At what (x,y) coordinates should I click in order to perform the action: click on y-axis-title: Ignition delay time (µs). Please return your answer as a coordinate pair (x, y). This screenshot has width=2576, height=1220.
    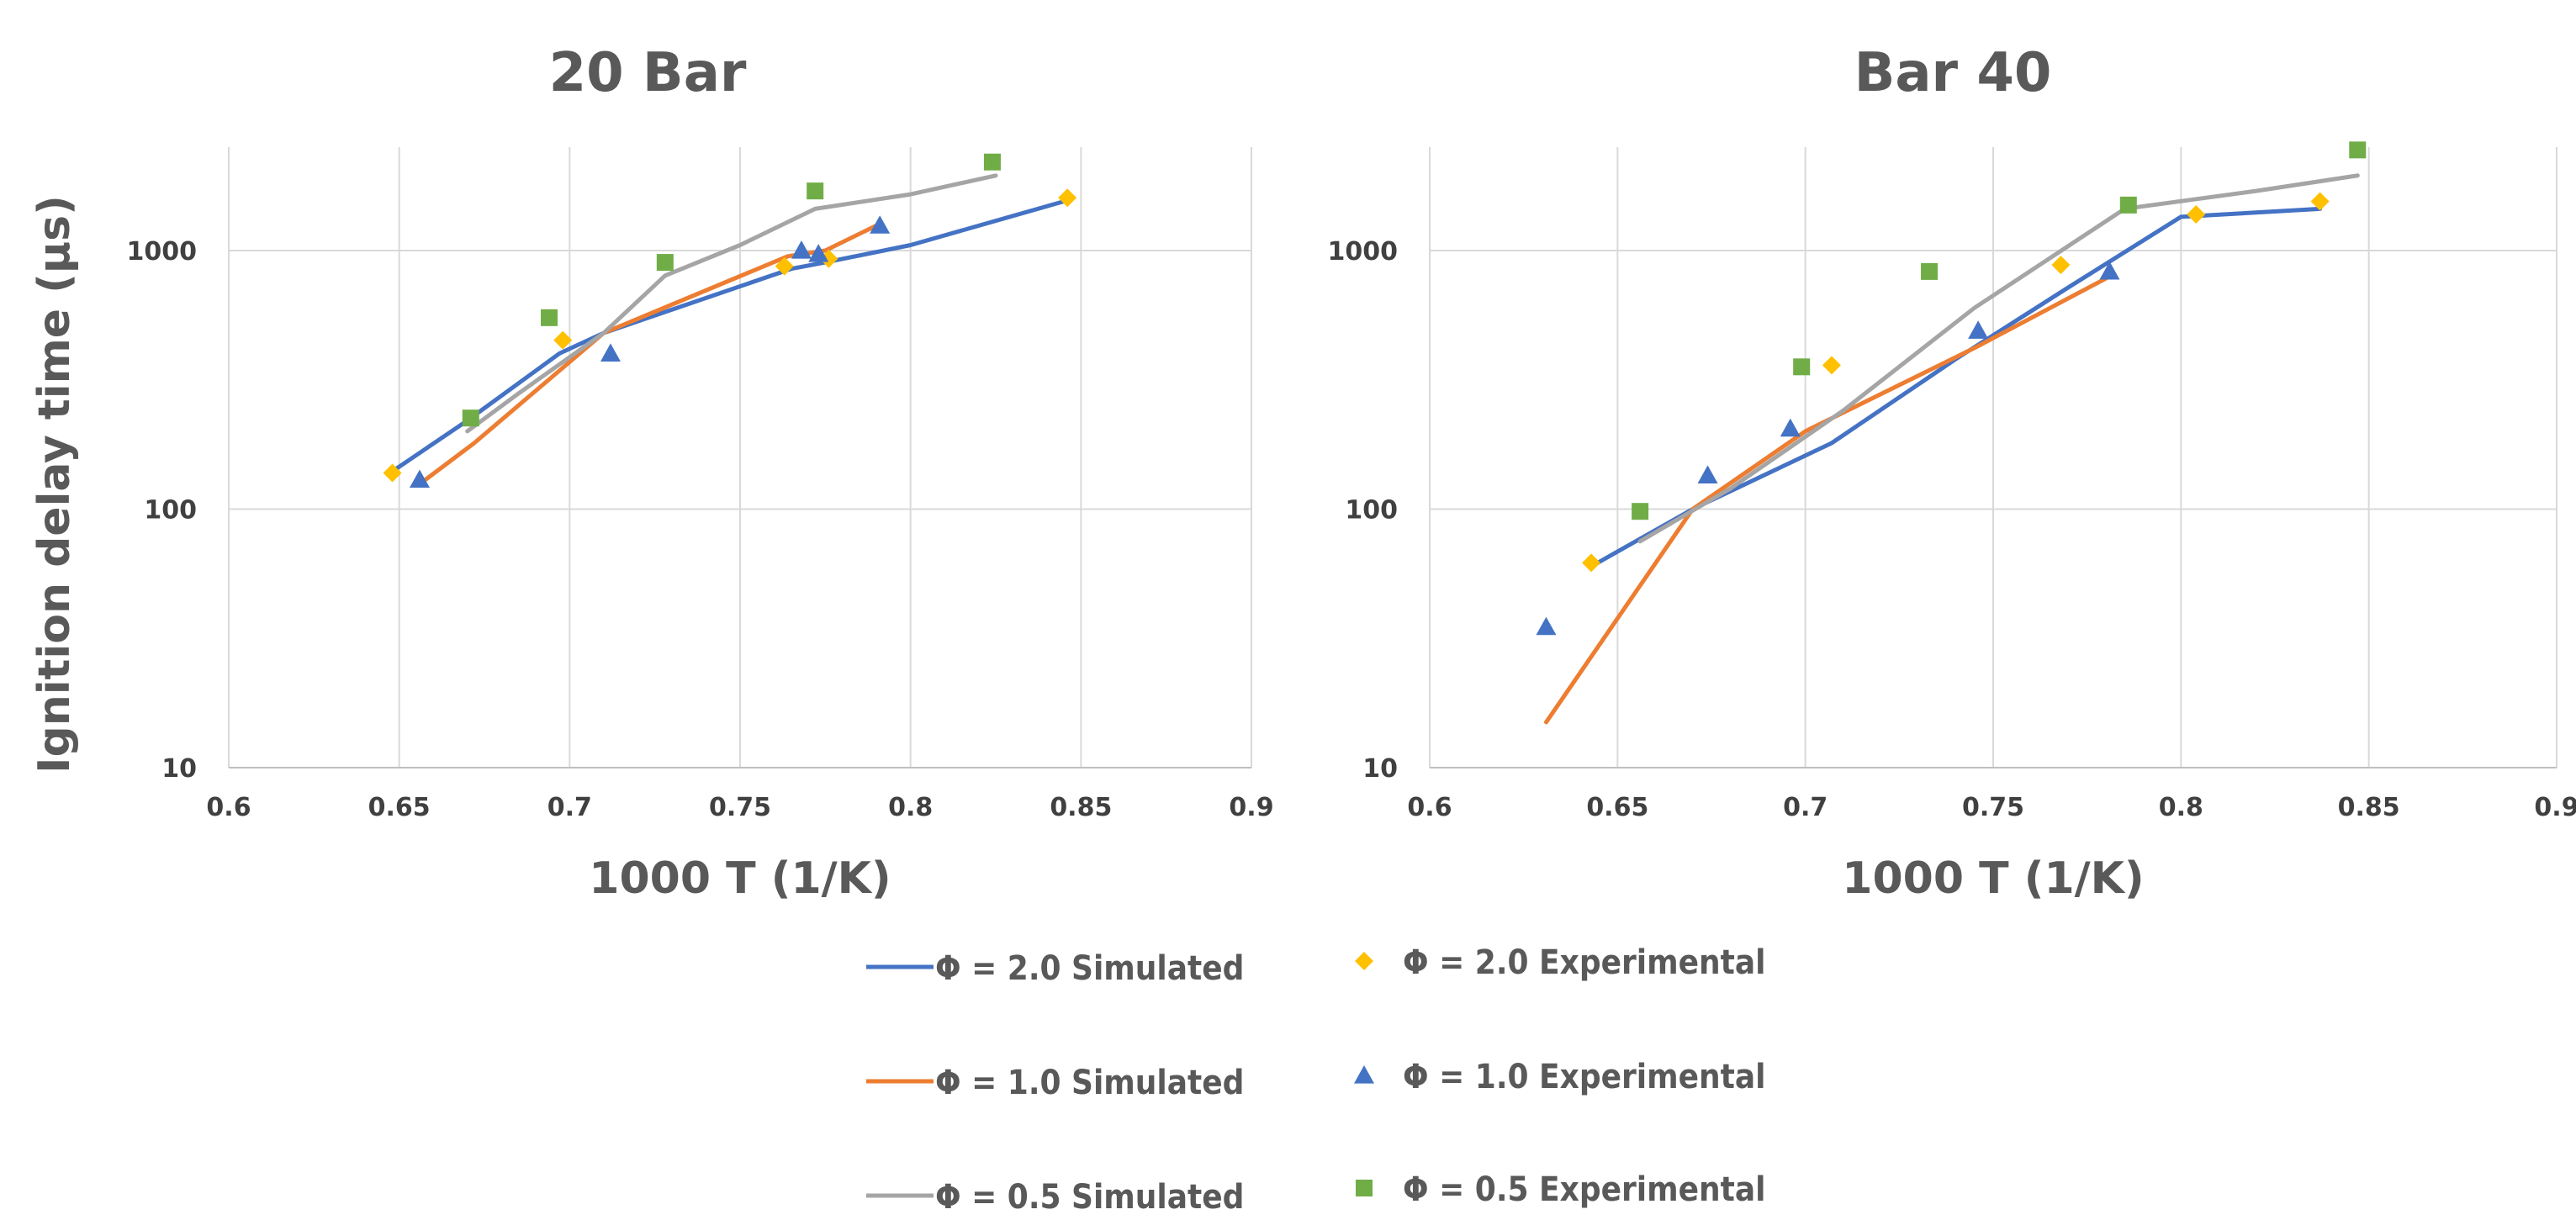
    Looking at the image, I should click on (54, 484).